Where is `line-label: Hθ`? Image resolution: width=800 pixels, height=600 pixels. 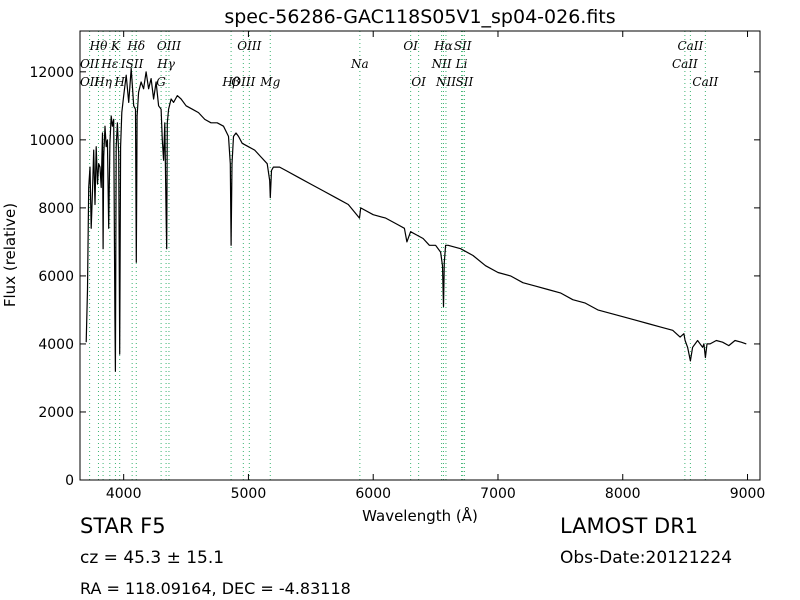 line-label: Hθ is located at coordinates (98, 46).